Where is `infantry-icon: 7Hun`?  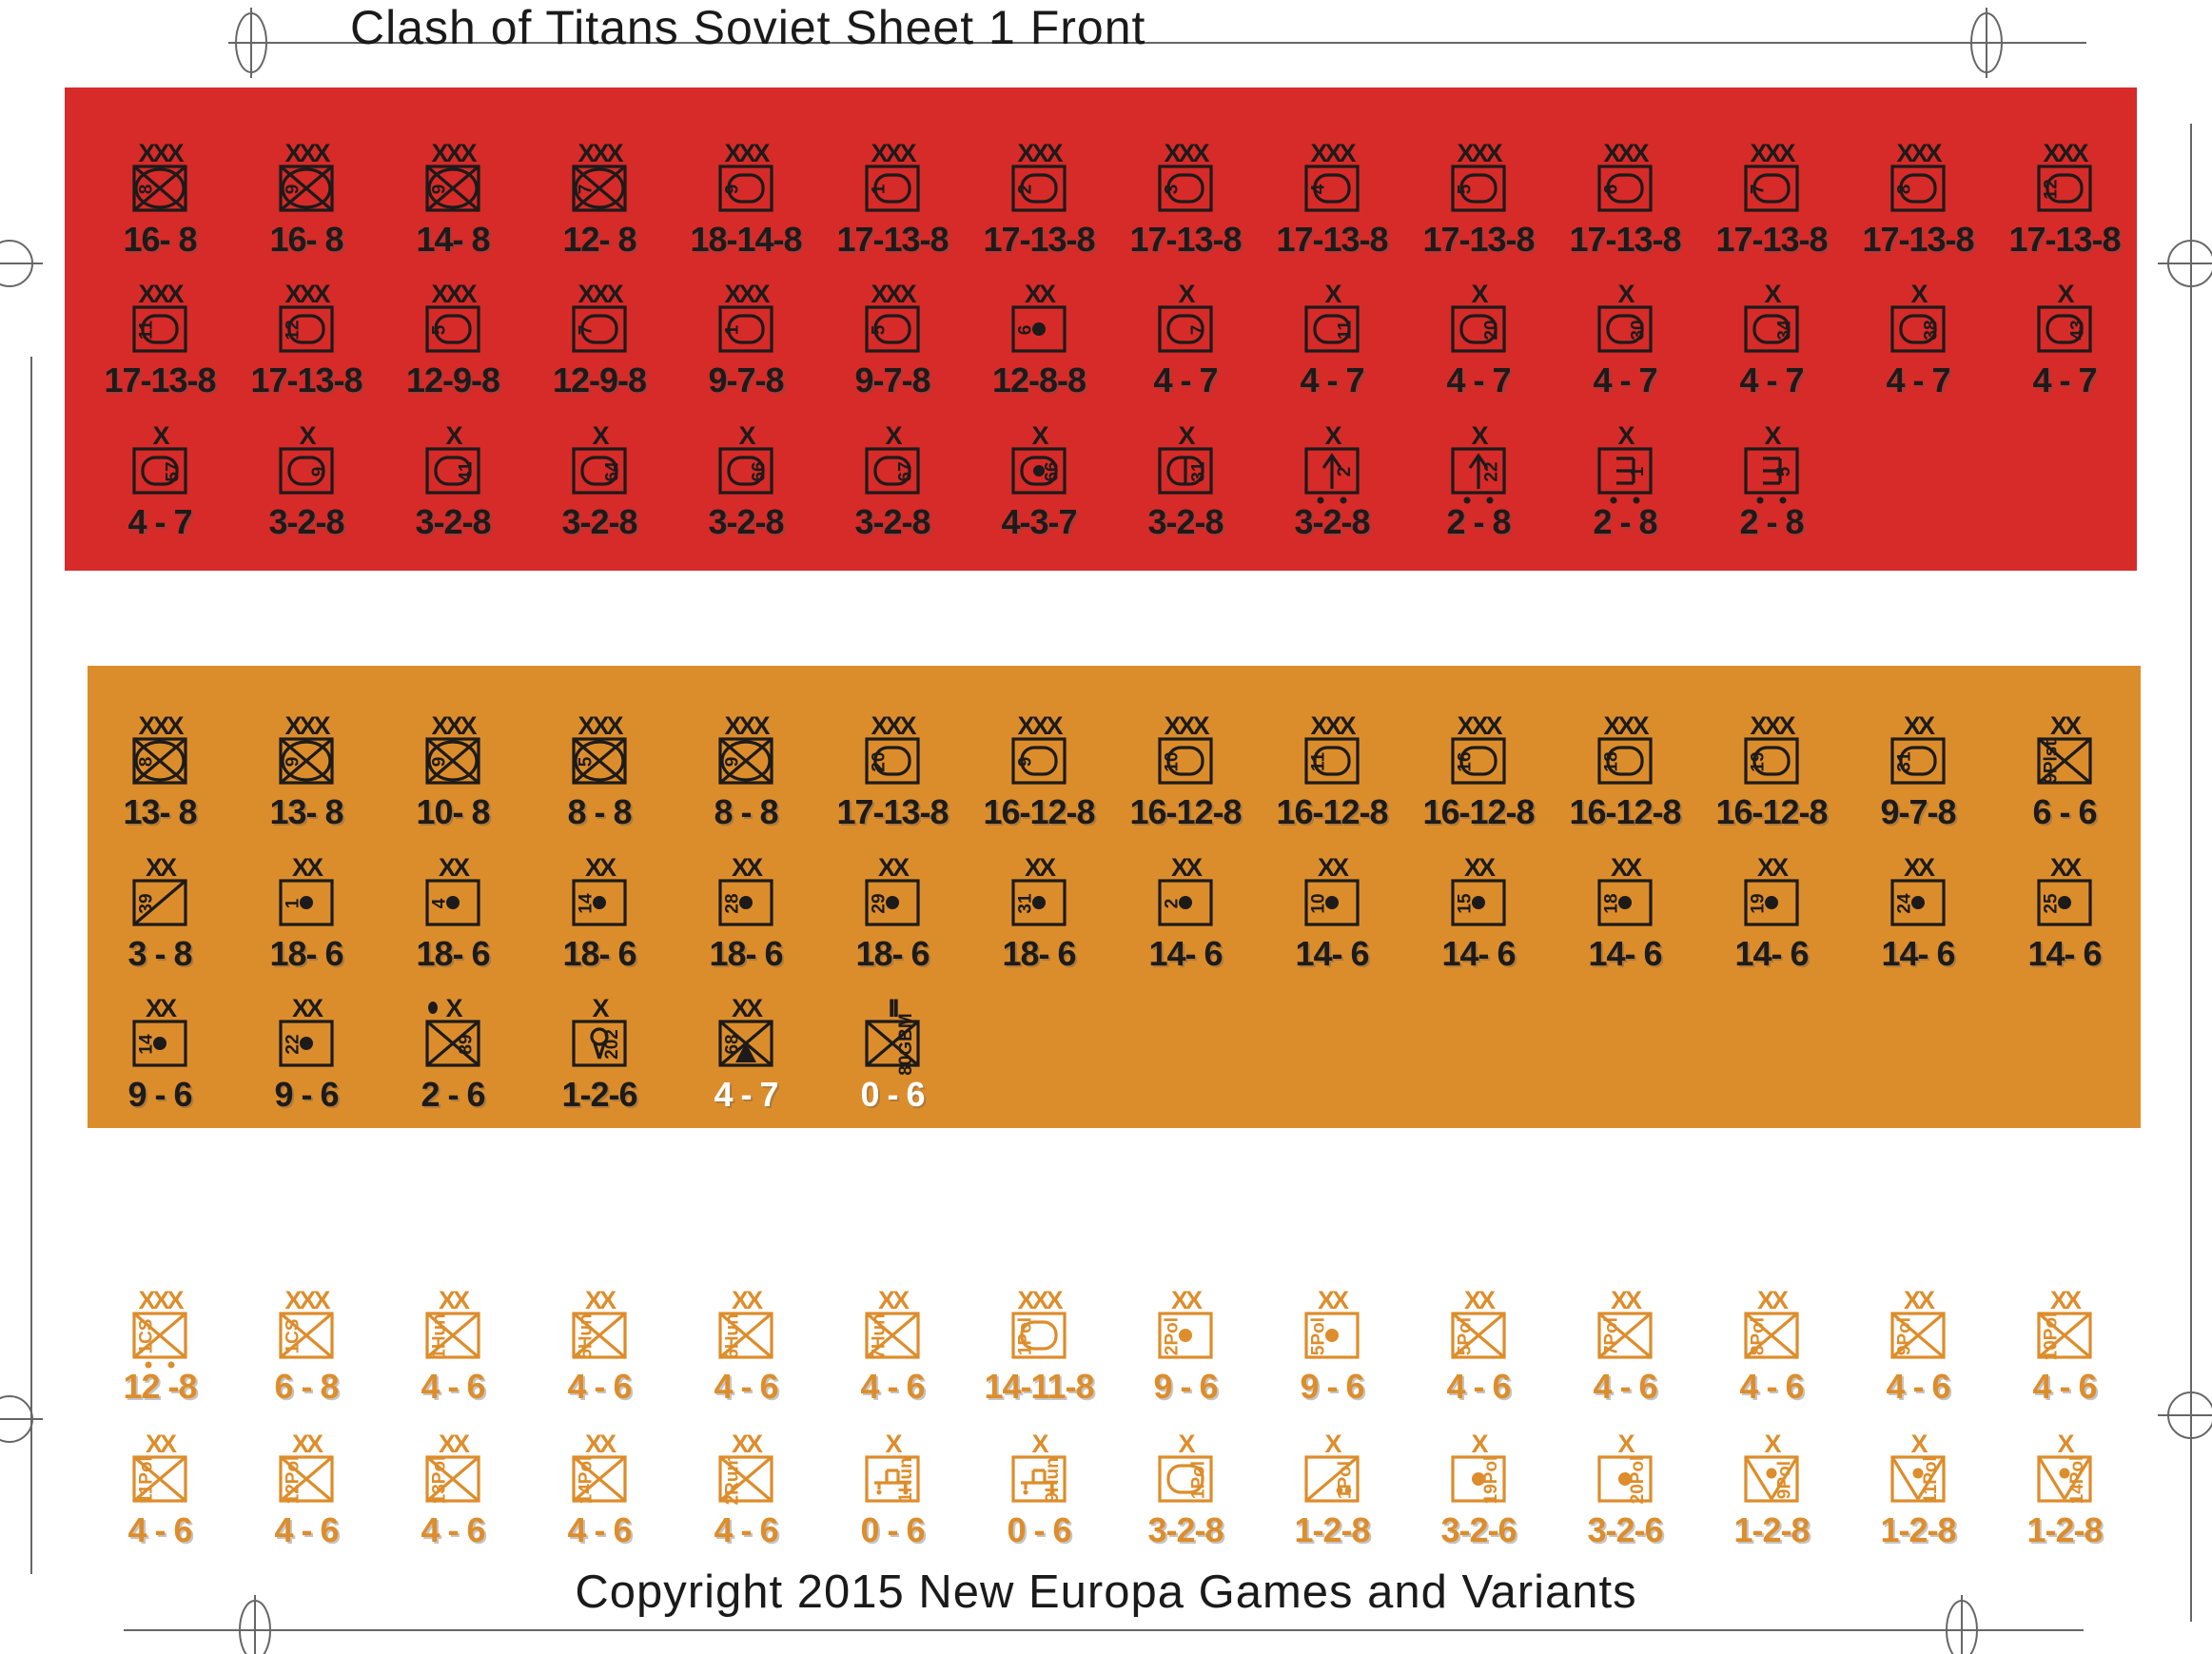 infantry-icon: 7Hun is located at coordinates (892, 1337).